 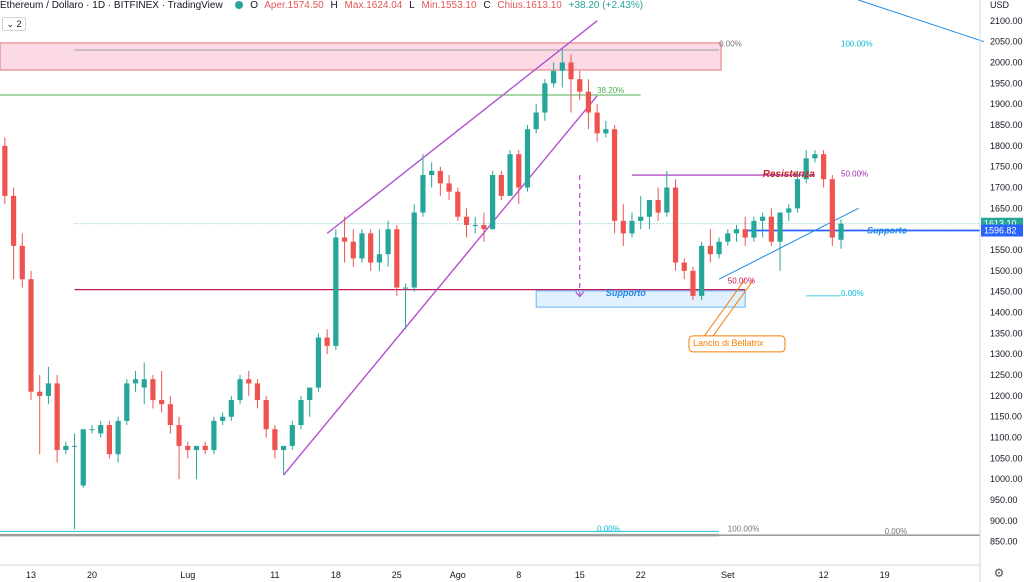 I want to click on price-tick-label: 850.00, so click(x=1004, y=542).